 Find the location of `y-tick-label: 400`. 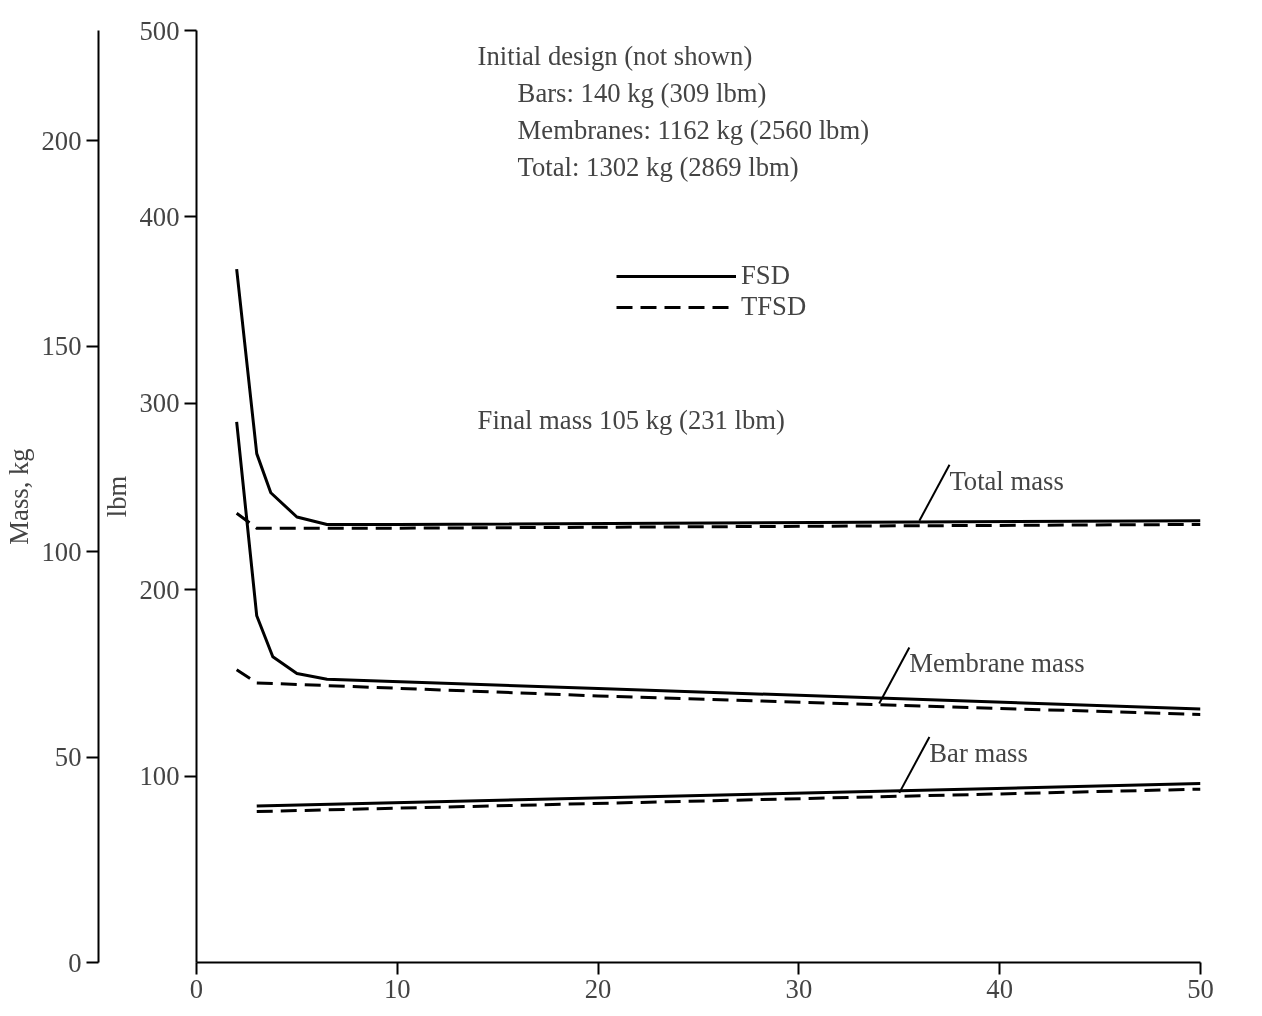

y-tick-label: 400 is located at coordinates (159, 216).